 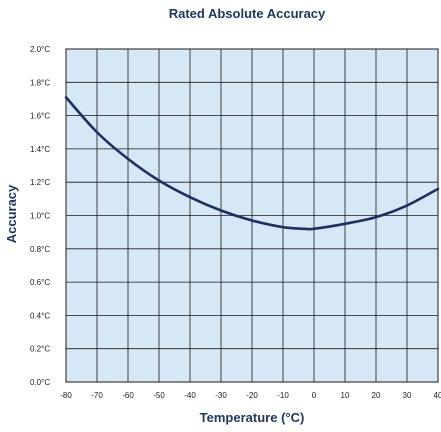 What do you see at coordinates (40, 249) in the screenshot?
I see `y-tick-label: 0.8°C` at bounding box center [40, 249].